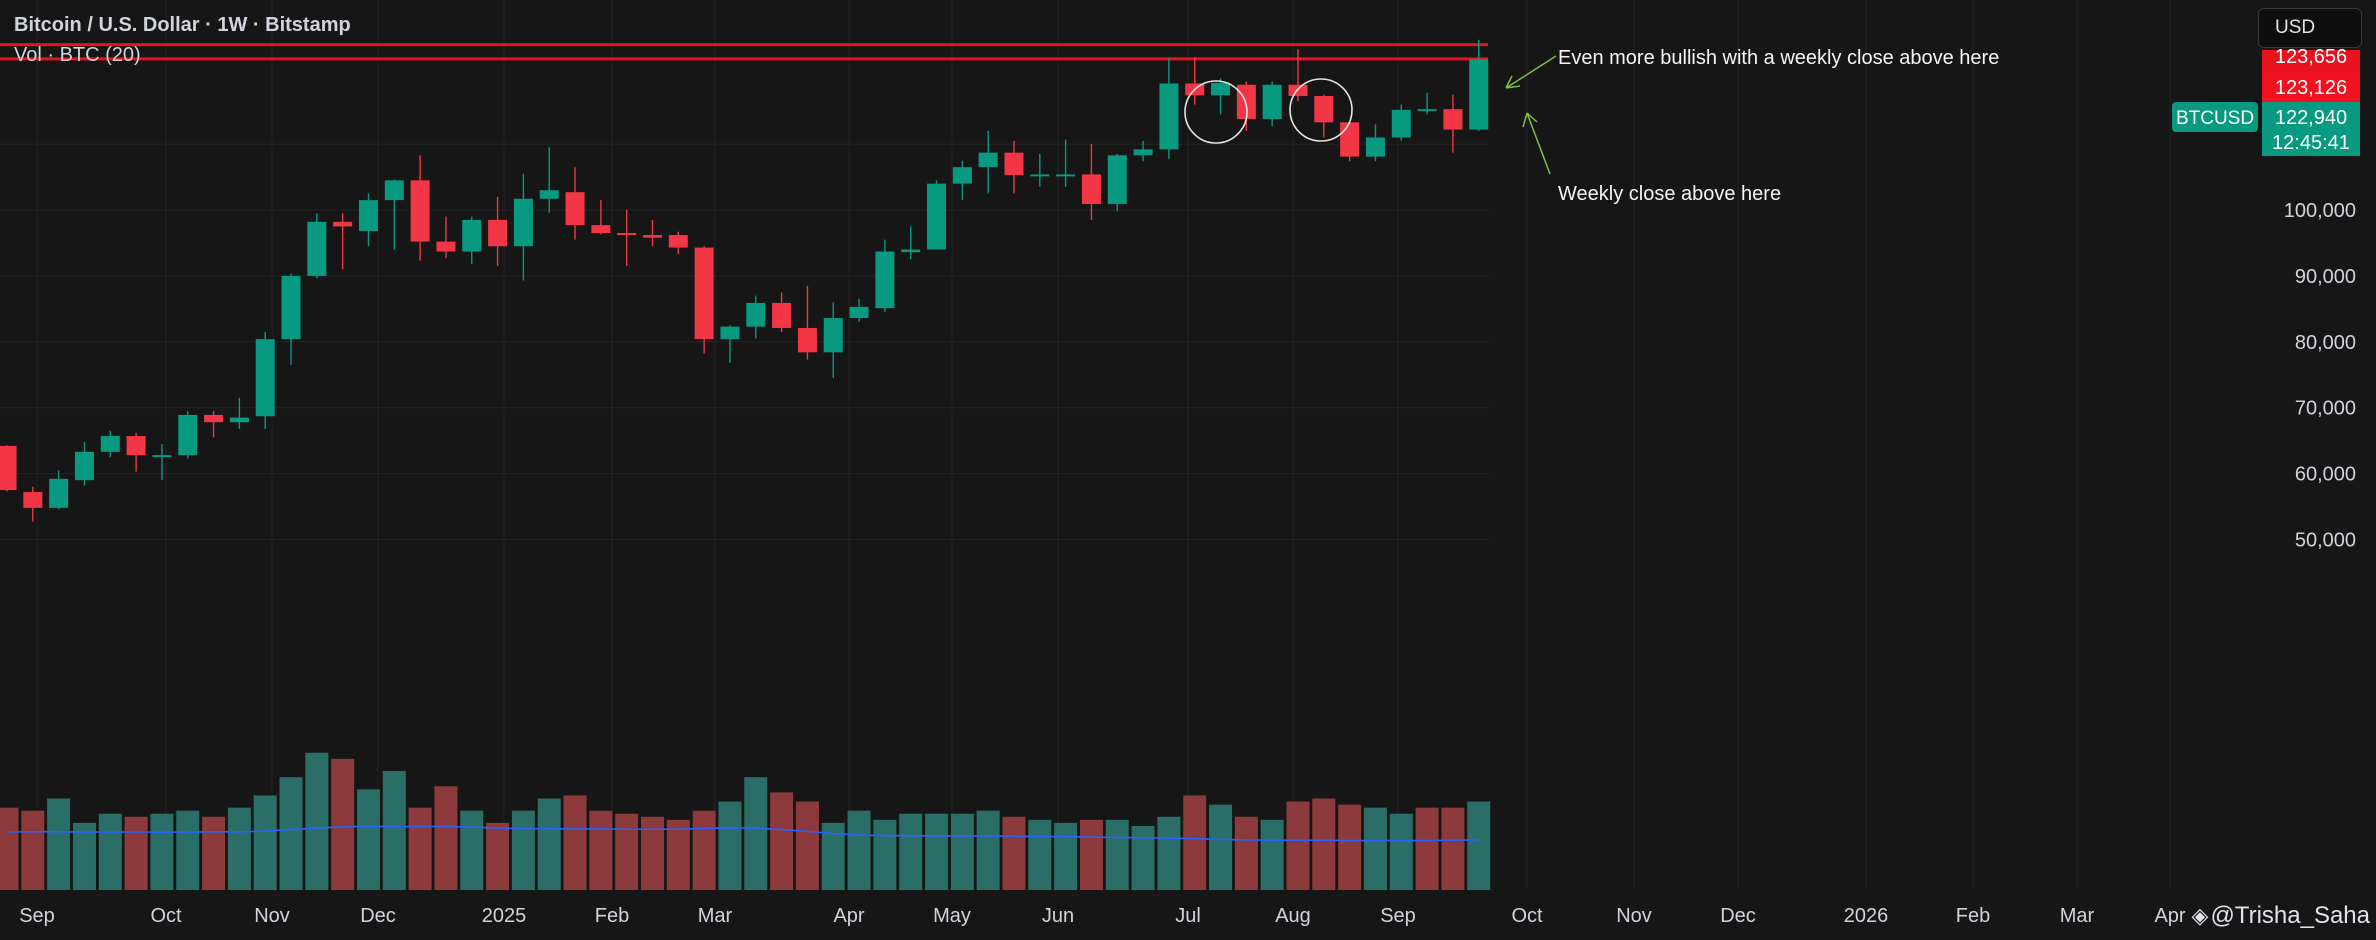 Image resolution: width=2376 pixels, height=940 pixels. I want to click on x-axis-tick-label: Apr, so click(2169, 916).